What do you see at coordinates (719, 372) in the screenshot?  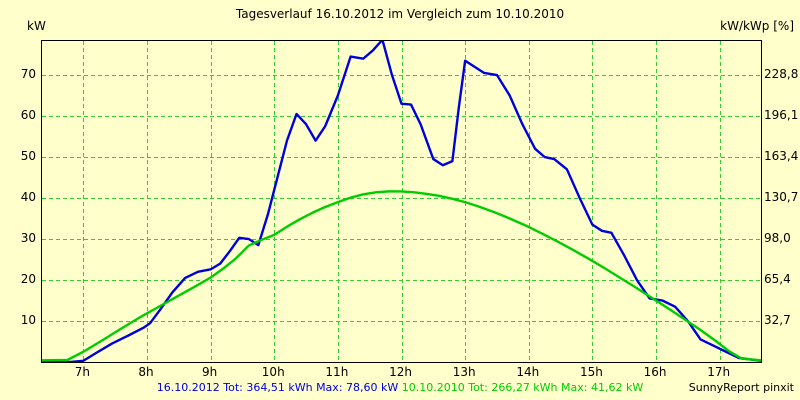 I see `x-axis-tick-label: 17h` at bounding box center [719, 372].